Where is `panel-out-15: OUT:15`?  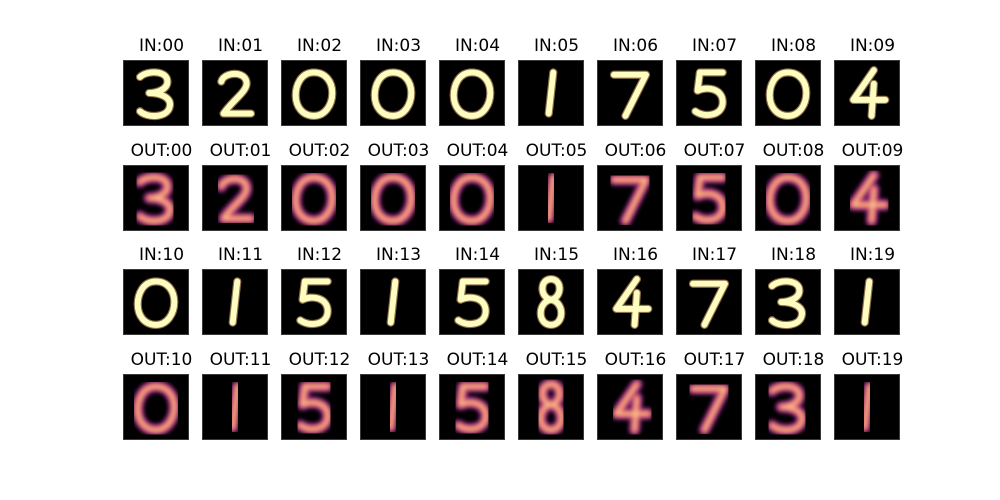
panel-out-15: OUT:15 is located at coordinates (556, 398).